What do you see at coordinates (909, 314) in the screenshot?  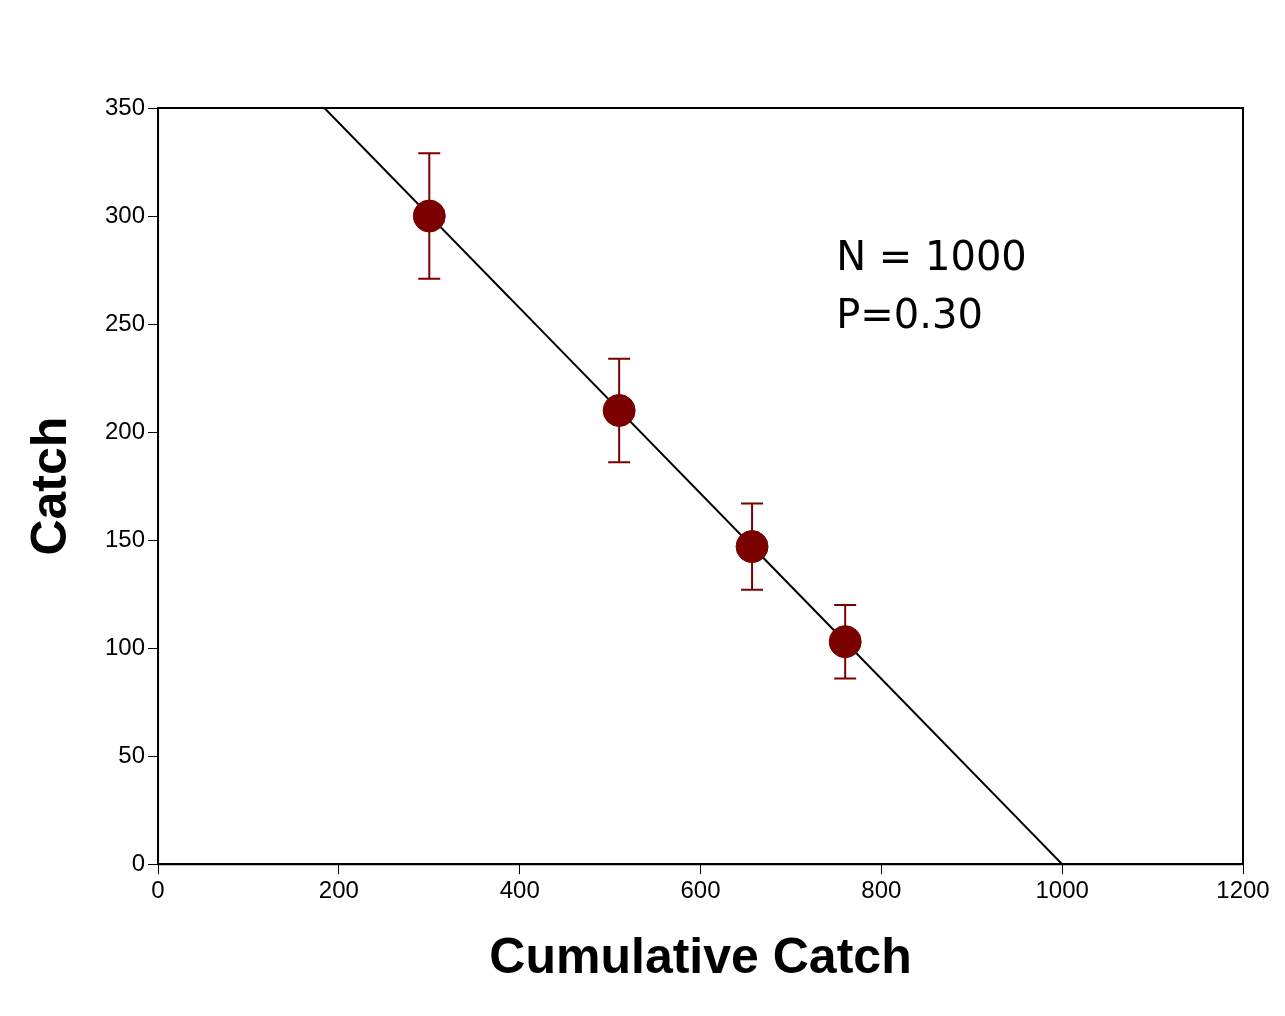 I see `annotation: P=0.30` at bounding box center [909, 314].